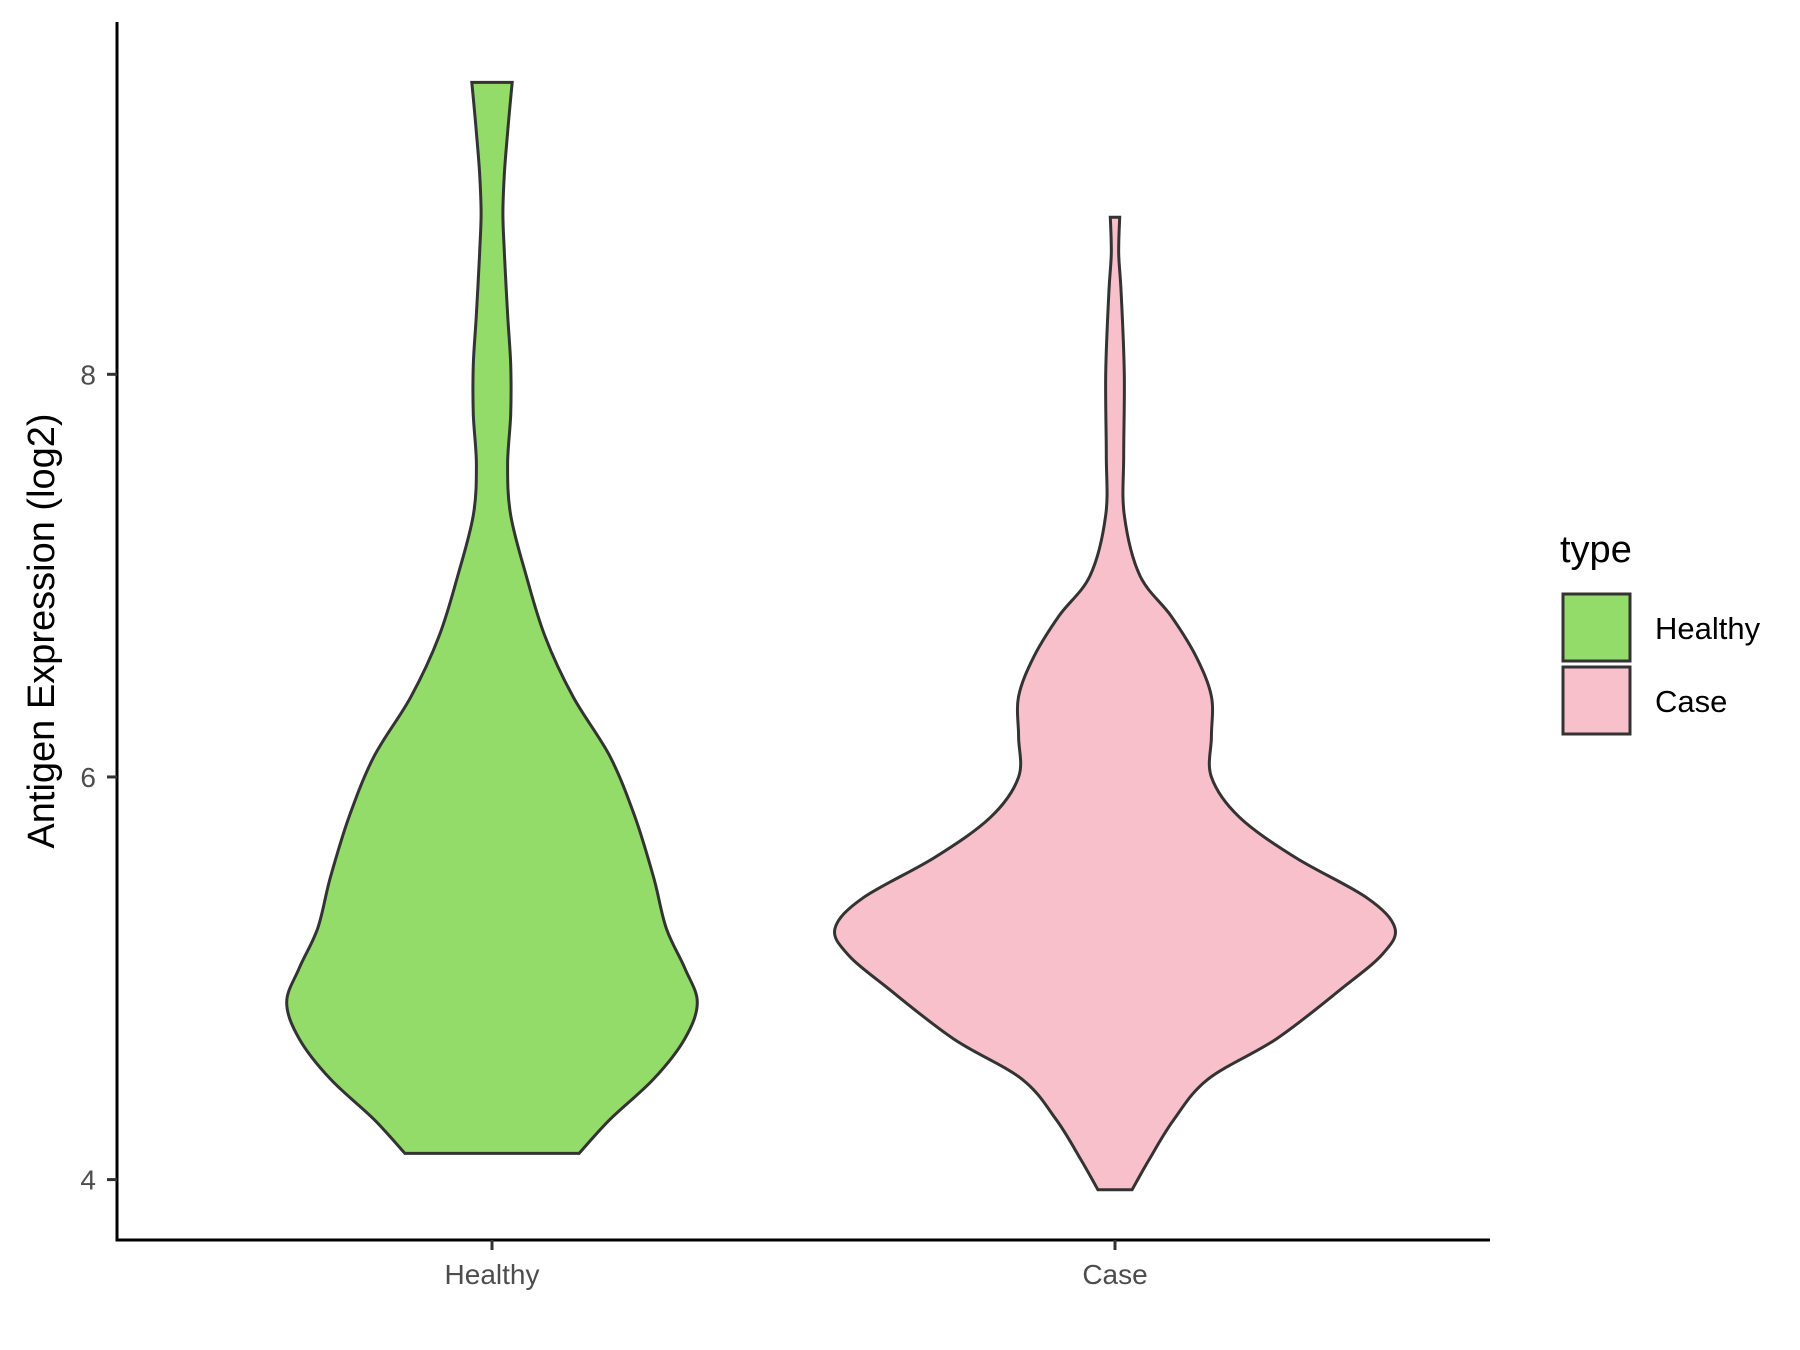 This screenshot has width=1800, height=1350. Describe the element at coordinates (88, 374) in the screenshot. I see `y-tick-label: 8` at that location.